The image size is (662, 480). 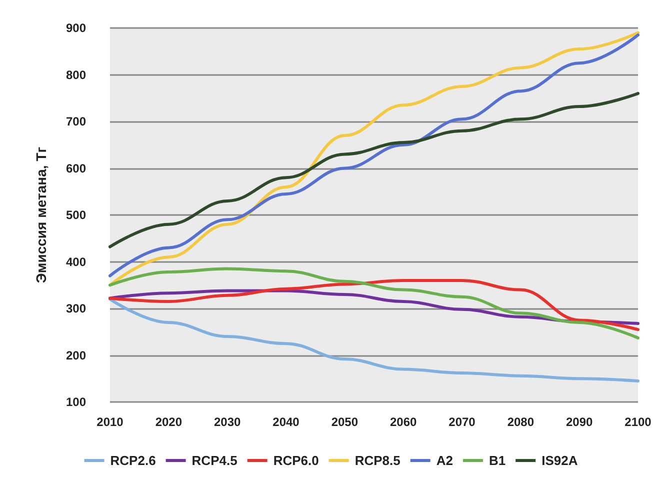 What do you see at coordinates (76, 309) in the screenshot?
I see `y-tick-label: 300` at bounding box center [76, 309].